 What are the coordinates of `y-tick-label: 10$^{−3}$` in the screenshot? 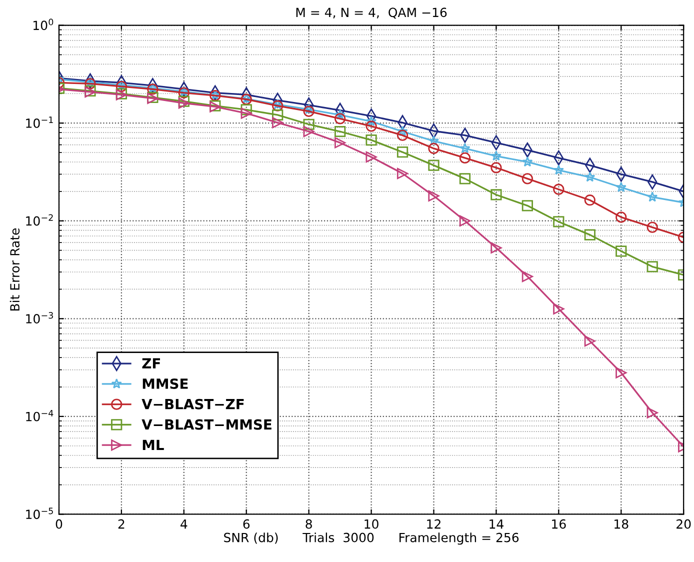 It's located at (39, 318).